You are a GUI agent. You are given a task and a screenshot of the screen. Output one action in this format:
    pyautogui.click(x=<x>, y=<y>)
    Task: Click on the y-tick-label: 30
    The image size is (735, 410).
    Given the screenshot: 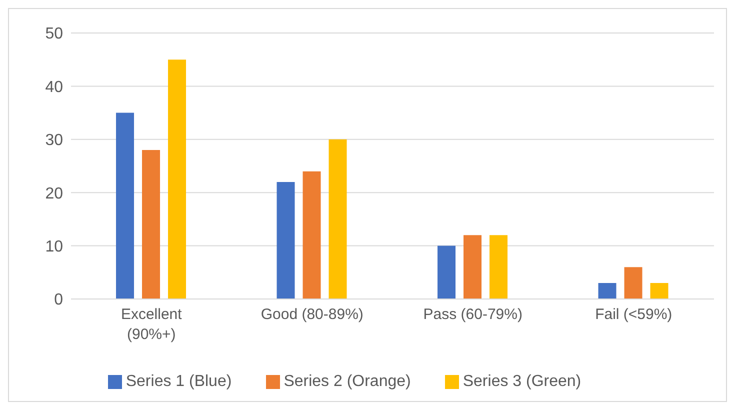 What is the action you would take?
    pyautogui.click(x=54, y=141)
    